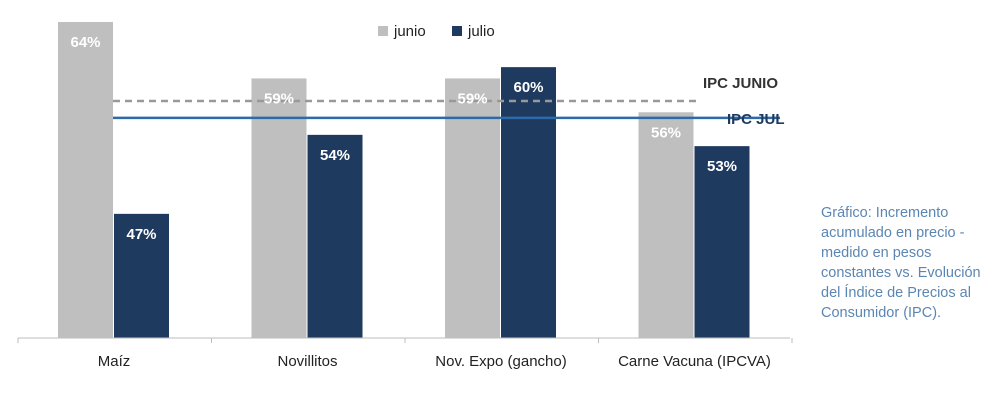 Image resolution: width=1000 pixels, height=400 pixels. I want to click on bar-value-label: 47%, so click(141, 234).